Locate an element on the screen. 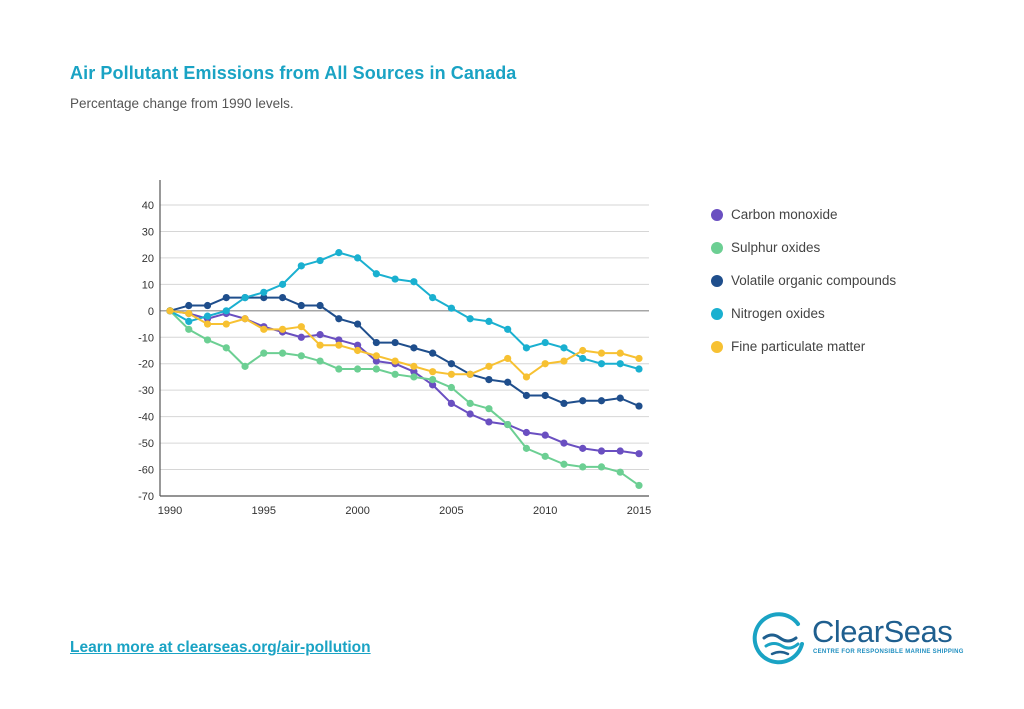  y-tick-label: 40 is located at coordinates (148, 206).